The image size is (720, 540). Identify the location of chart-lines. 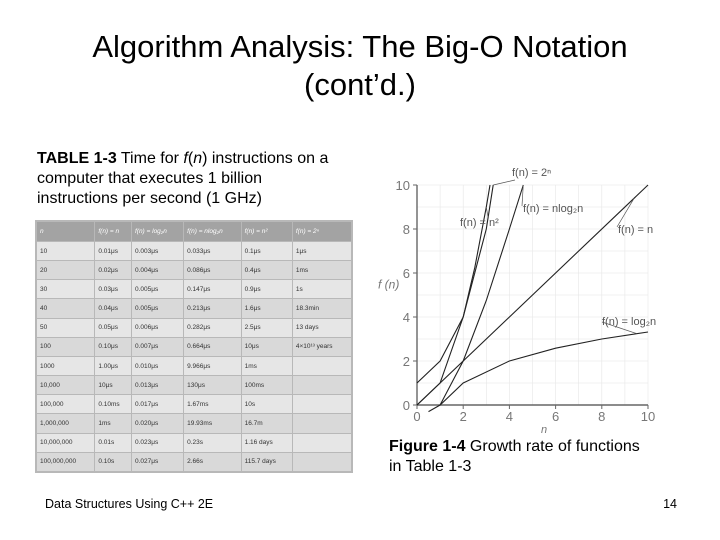
(532, 296).